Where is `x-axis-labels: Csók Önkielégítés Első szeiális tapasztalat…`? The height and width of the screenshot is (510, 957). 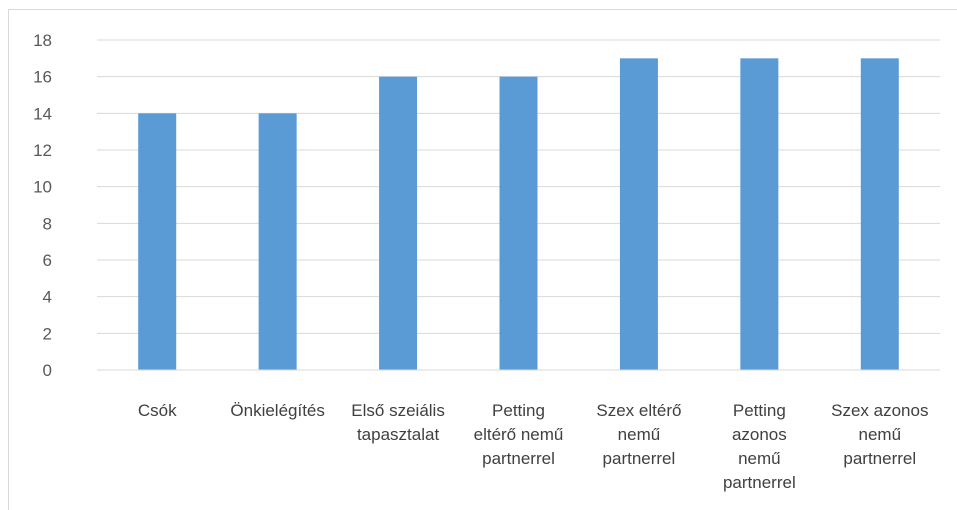 x-axis-labels: Csók Önkielégítés Első szeiális tapasztalat… is located at coordinates (533, 446).